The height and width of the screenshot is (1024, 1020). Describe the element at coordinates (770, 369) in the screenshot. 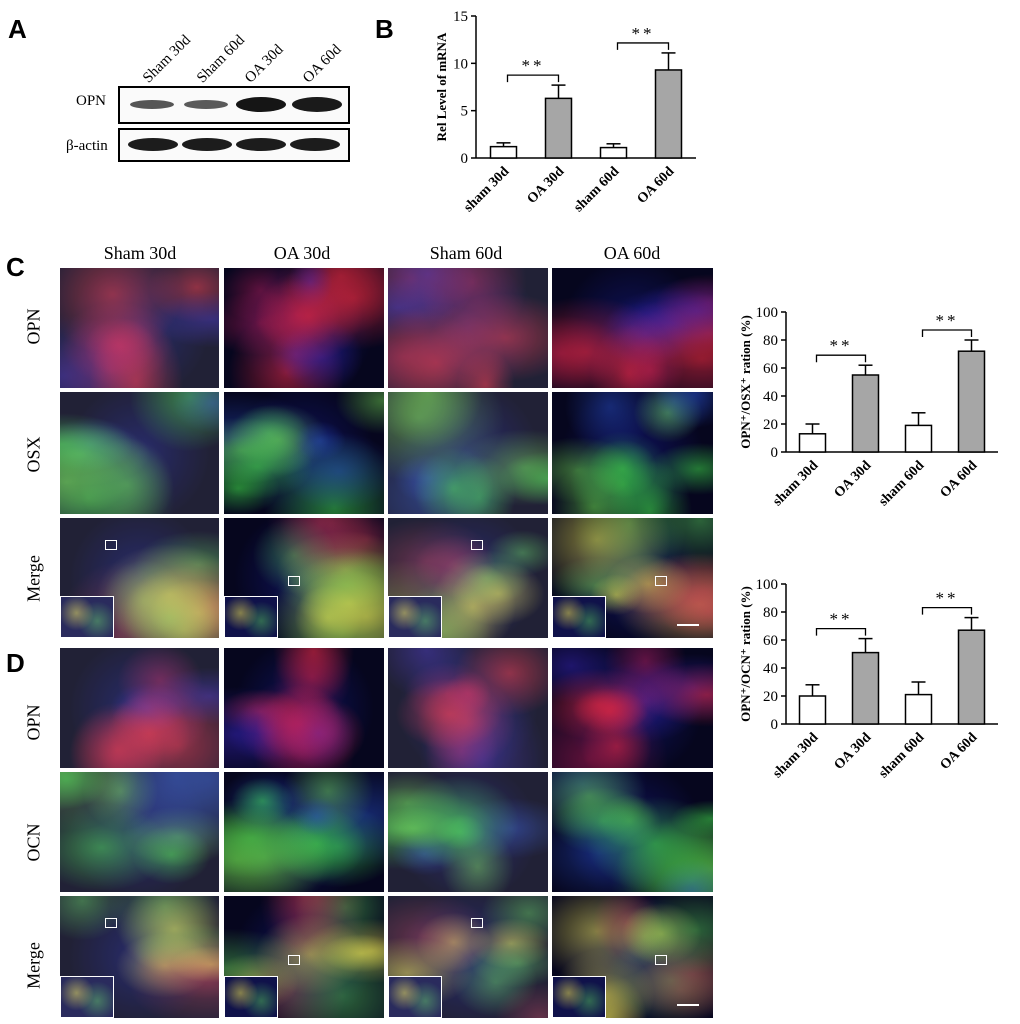

I see `y-tick-label: 60` at that location.